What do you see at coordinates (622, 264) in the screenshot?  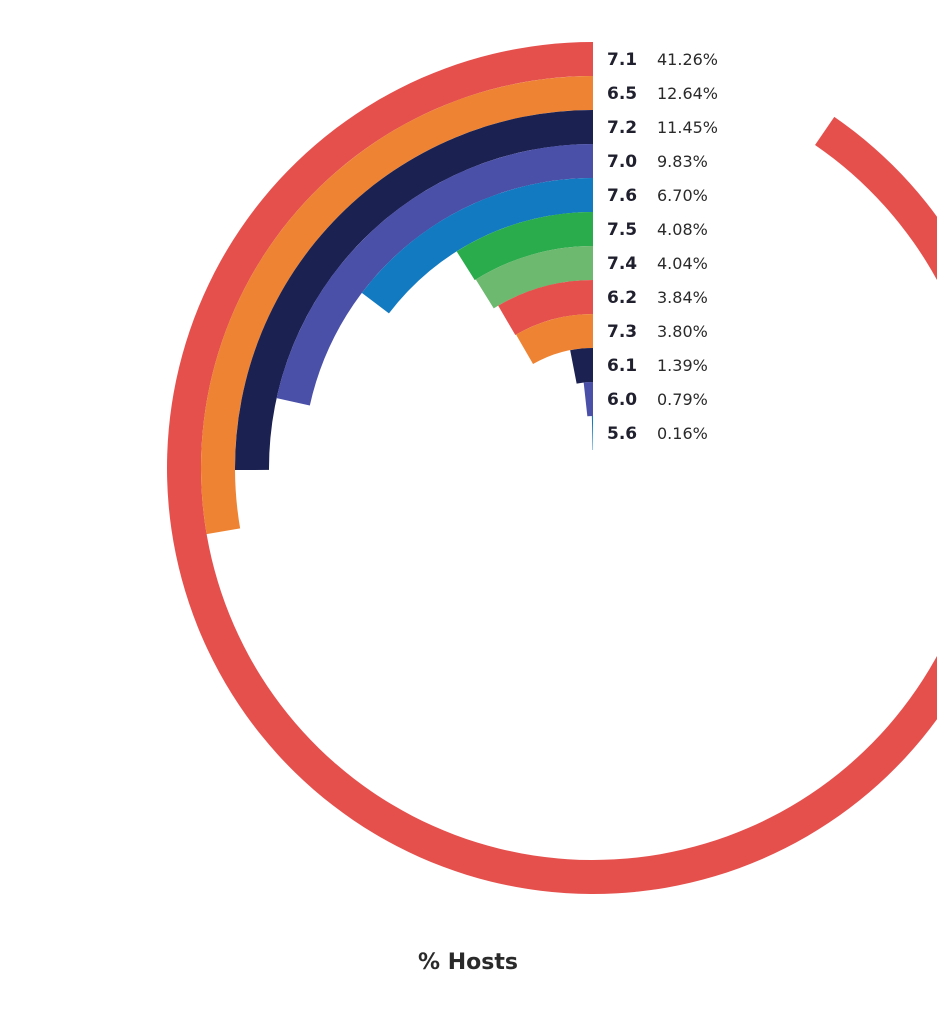 I see `series-label: 7.4` at bounding box center [622, 264].